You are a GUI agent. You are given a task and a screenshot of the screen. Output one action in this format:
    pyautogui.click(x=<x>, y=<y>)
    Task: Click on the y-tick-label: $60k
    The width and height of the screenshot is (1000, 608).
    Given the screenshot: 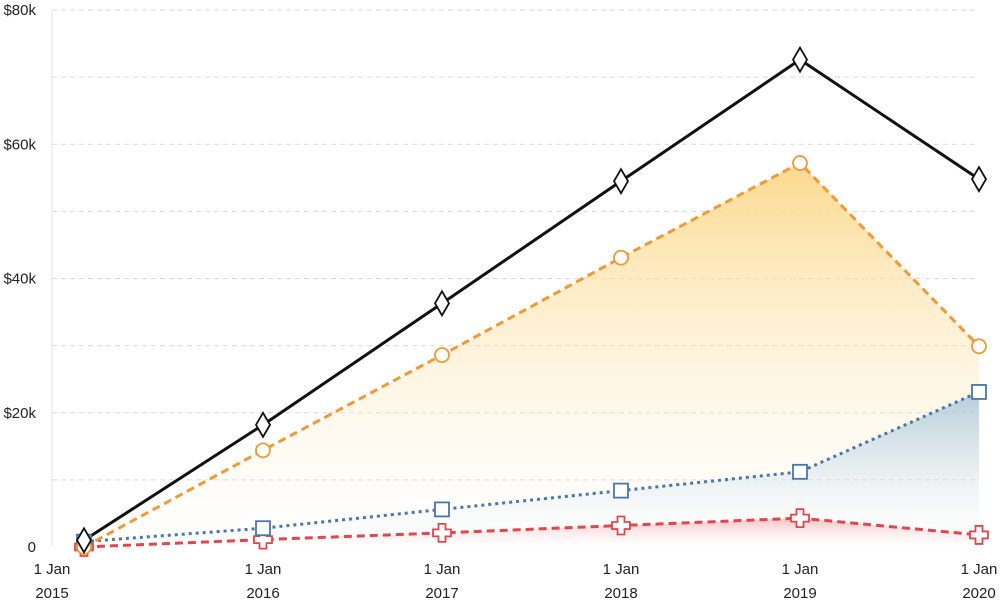 What is the action you would take?
    pyautogui.click(x=19, y=144)
    